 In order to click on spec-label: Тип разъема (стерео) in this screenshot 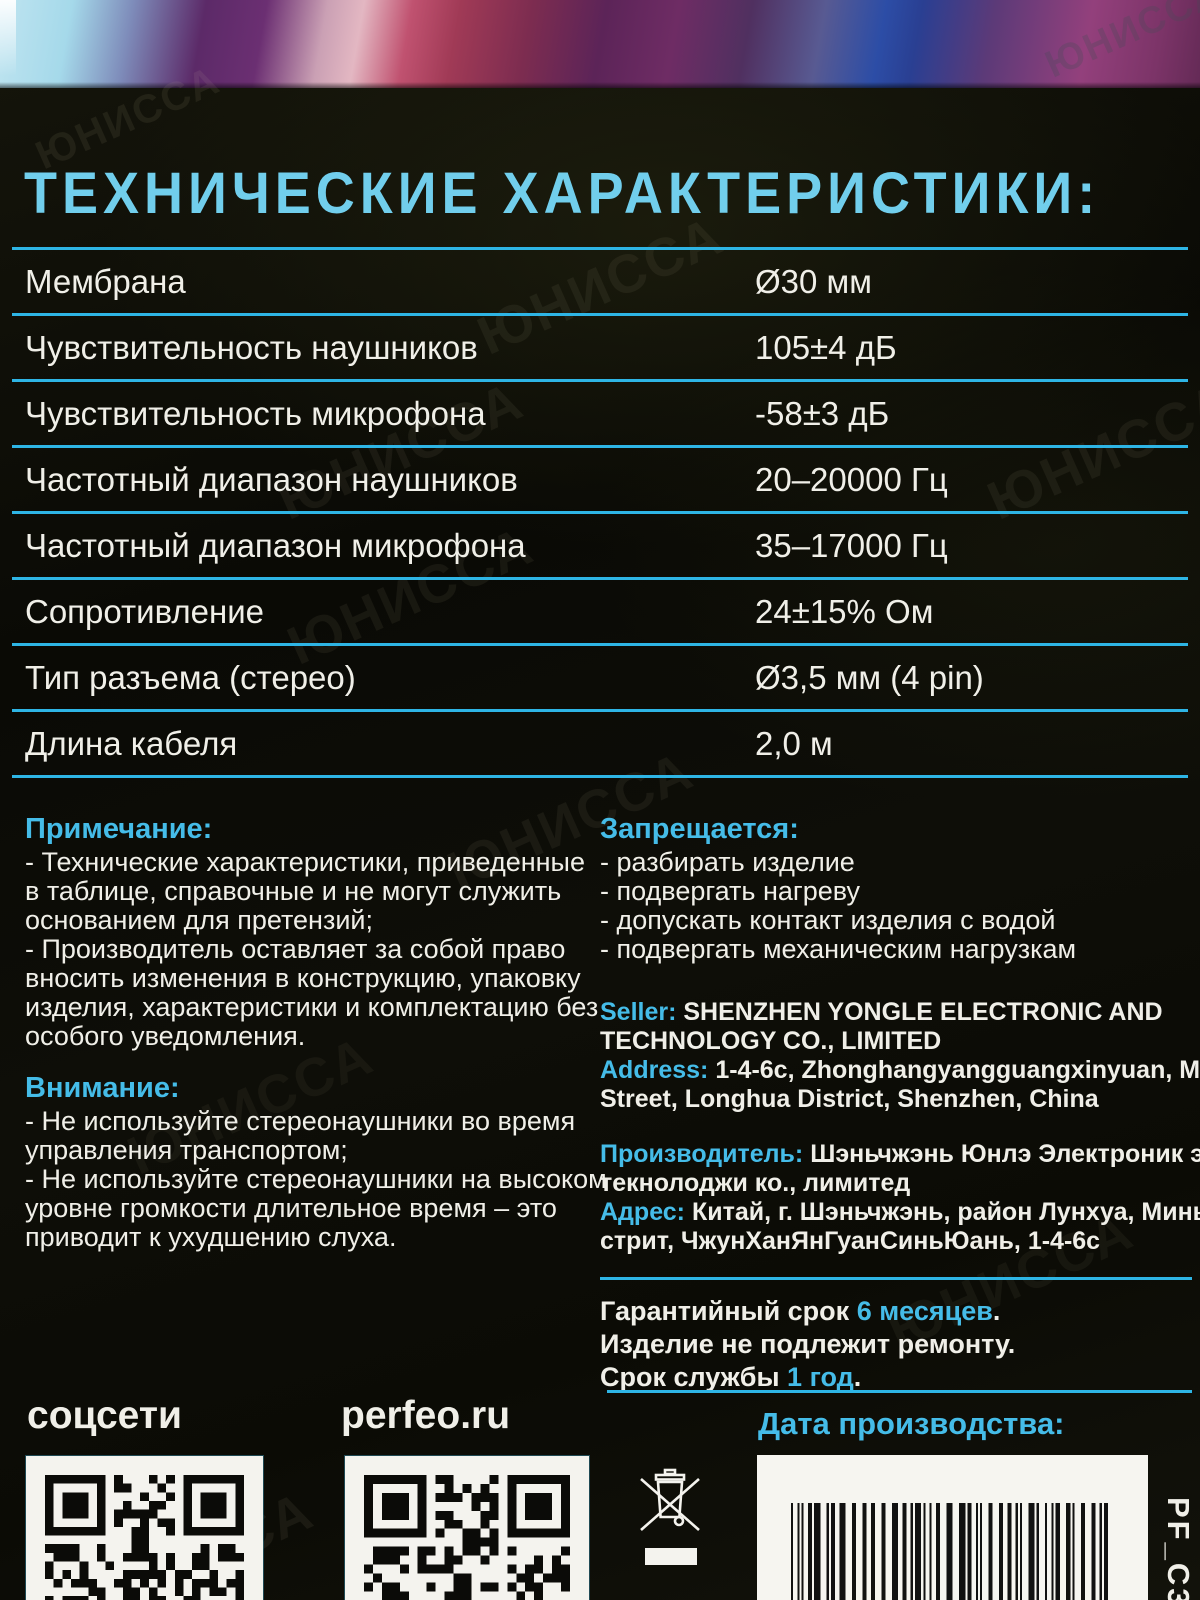, I will do `click(190, 677)`.